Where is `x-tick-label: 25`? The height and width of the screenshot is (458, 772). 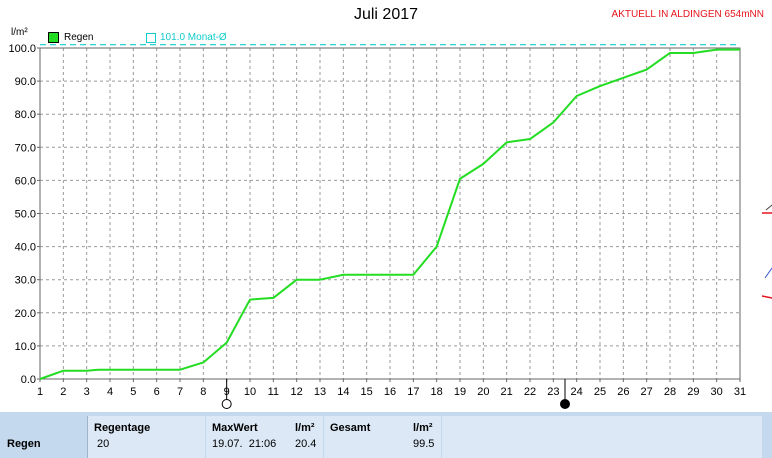
x-tick-label: 25 is located at coordinates (600, 392).